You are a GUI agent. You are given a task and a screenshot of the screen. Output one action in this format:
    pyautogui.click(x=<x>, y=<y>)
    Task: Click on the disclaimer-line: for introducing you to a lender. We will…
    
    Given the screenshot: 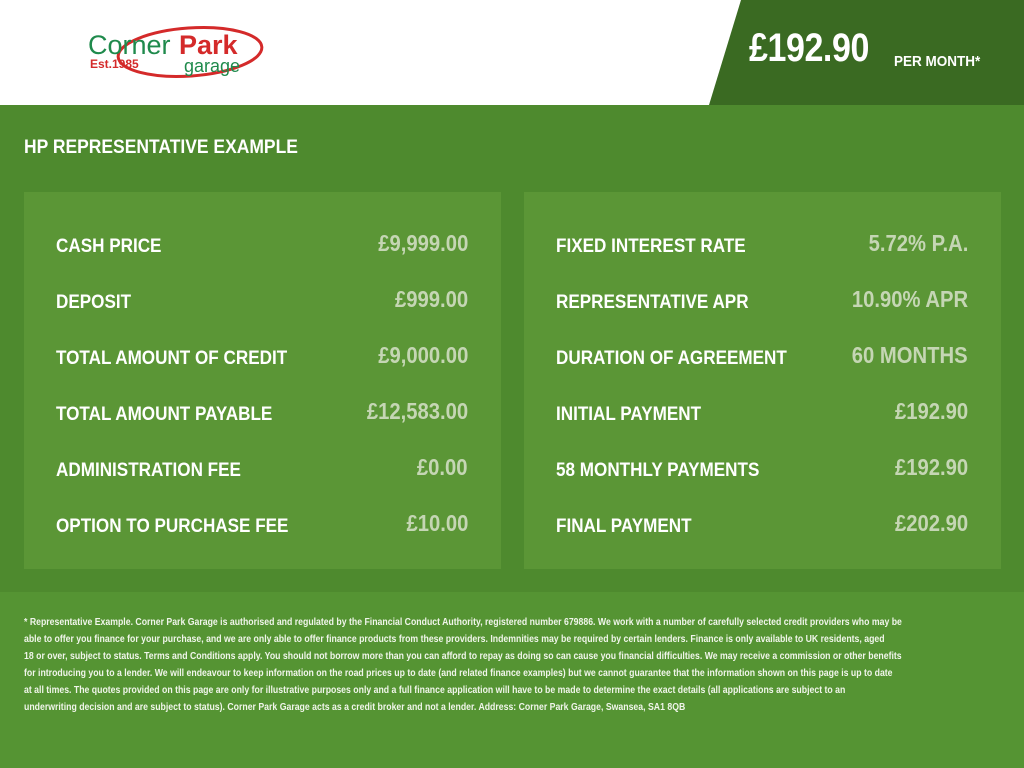 What is the action you would take?
    pyautogui.click(x=458, y=673)
    